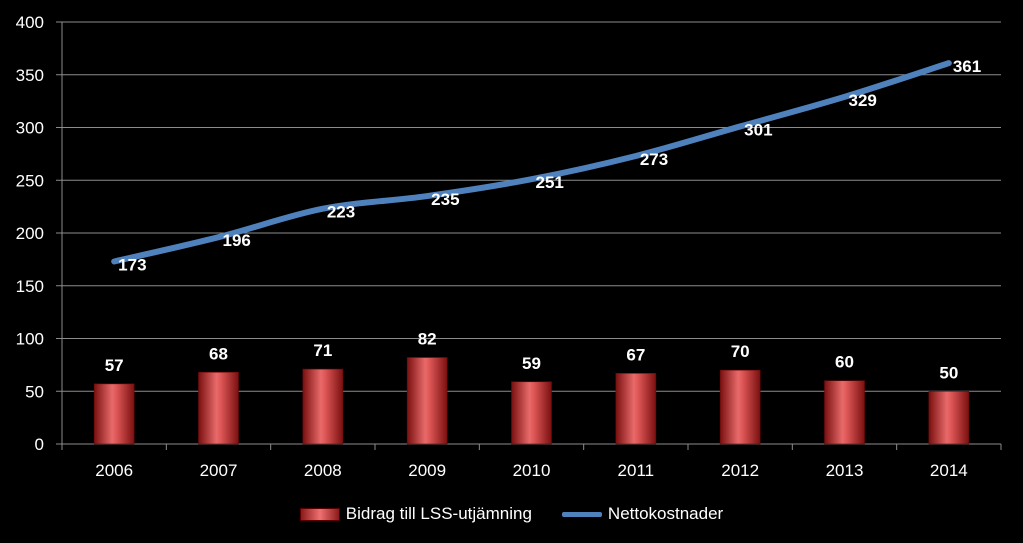 This screenshot has width=1023, height=543. I want to click on x-tick-label: 2006, so click(114, 470).